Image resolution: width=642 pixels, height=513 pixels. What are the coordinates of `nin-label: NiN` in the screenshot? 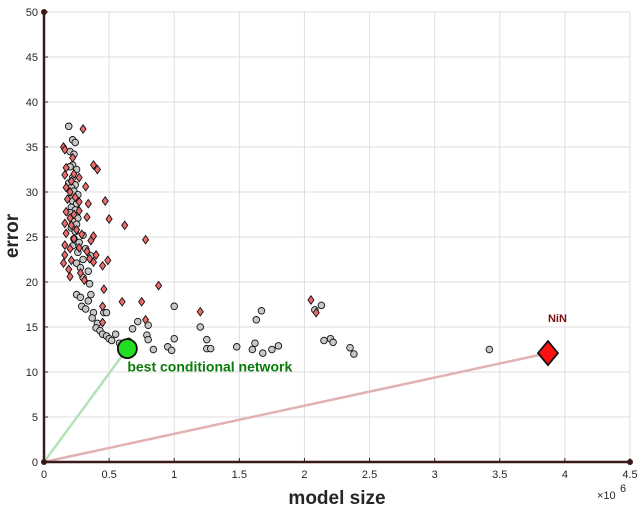 It's located at (557, 319).